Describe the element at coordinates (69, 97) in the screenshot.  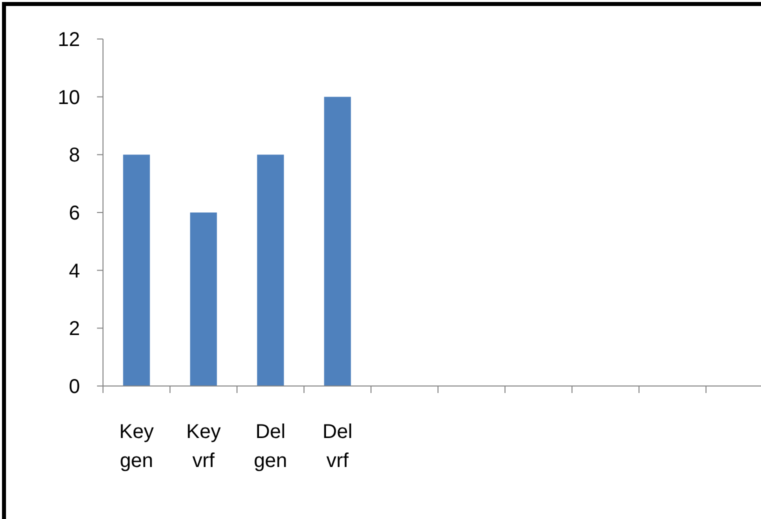
I see `y-tick-label: 10` at that location.